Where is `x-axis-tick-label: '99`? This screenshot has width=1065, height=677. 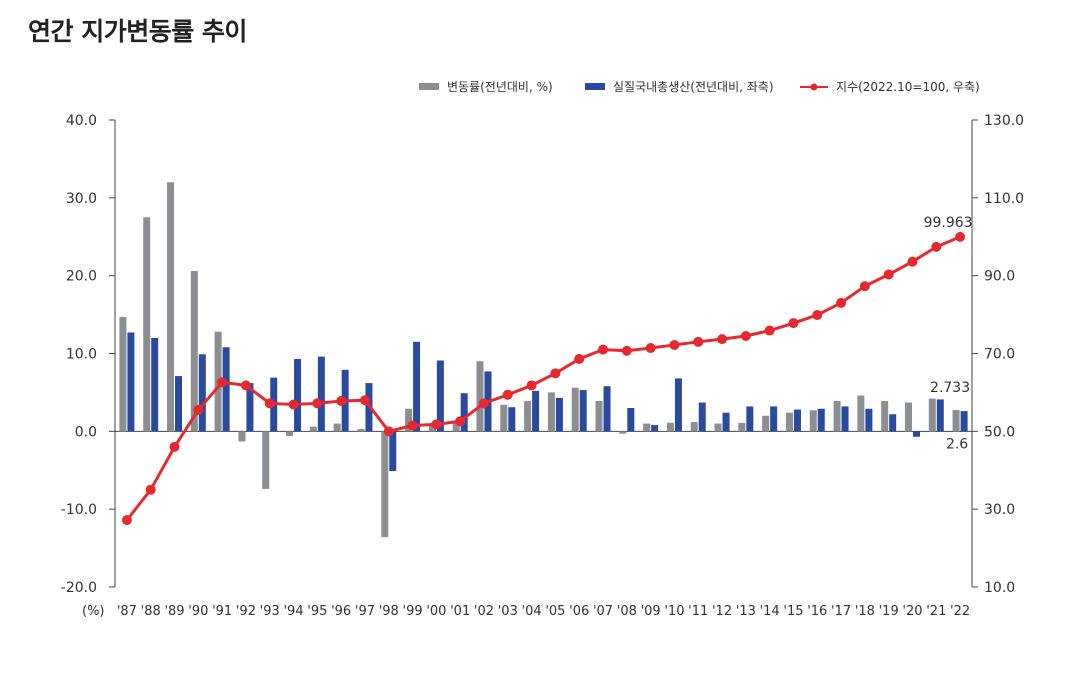 x-axis-tick-label: '99 is located at coordinates (413, 611).